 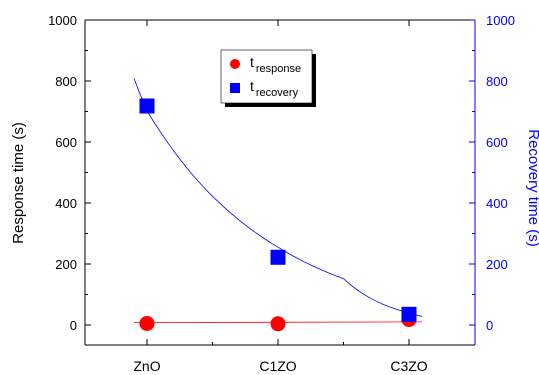 I want to click on left-tick-label: 0, so click(x=73, y=325).